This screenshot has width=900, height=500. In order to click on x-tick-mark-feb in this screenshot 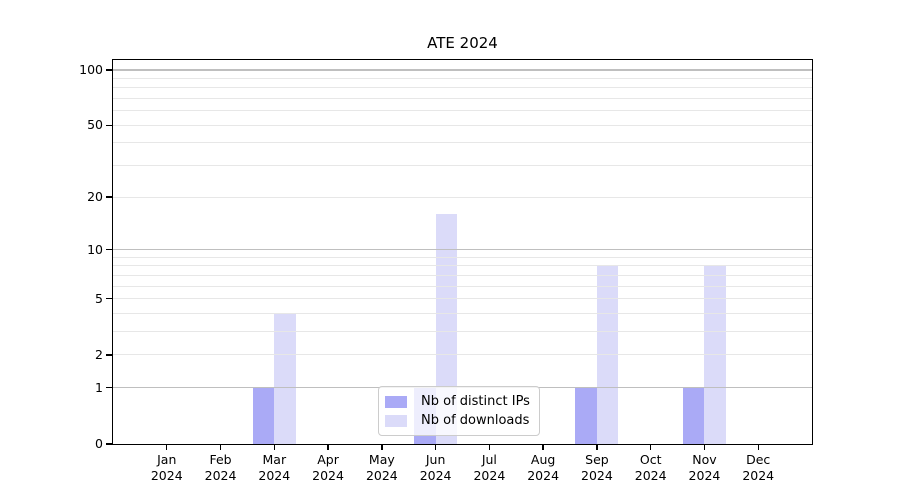, I will do `click(220, 447)`.